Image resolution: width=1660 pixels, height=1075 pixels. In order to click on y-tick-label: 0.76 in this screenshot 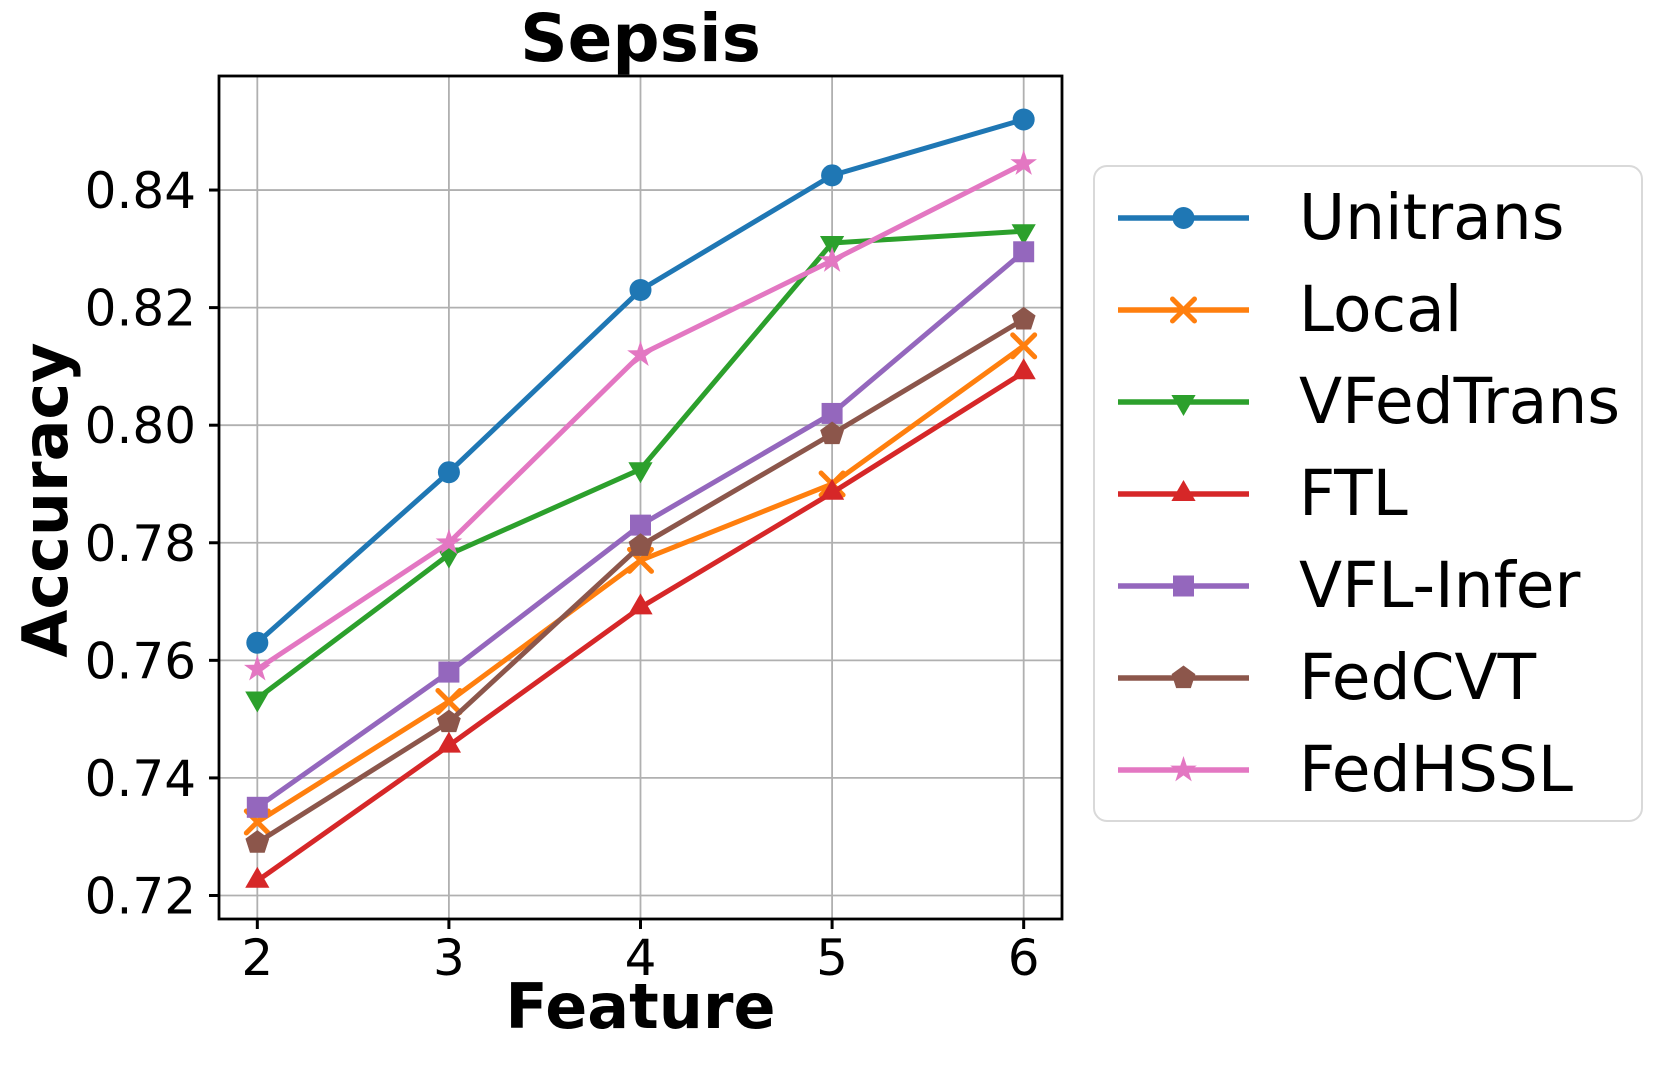, I will do `click(140, 661)`.